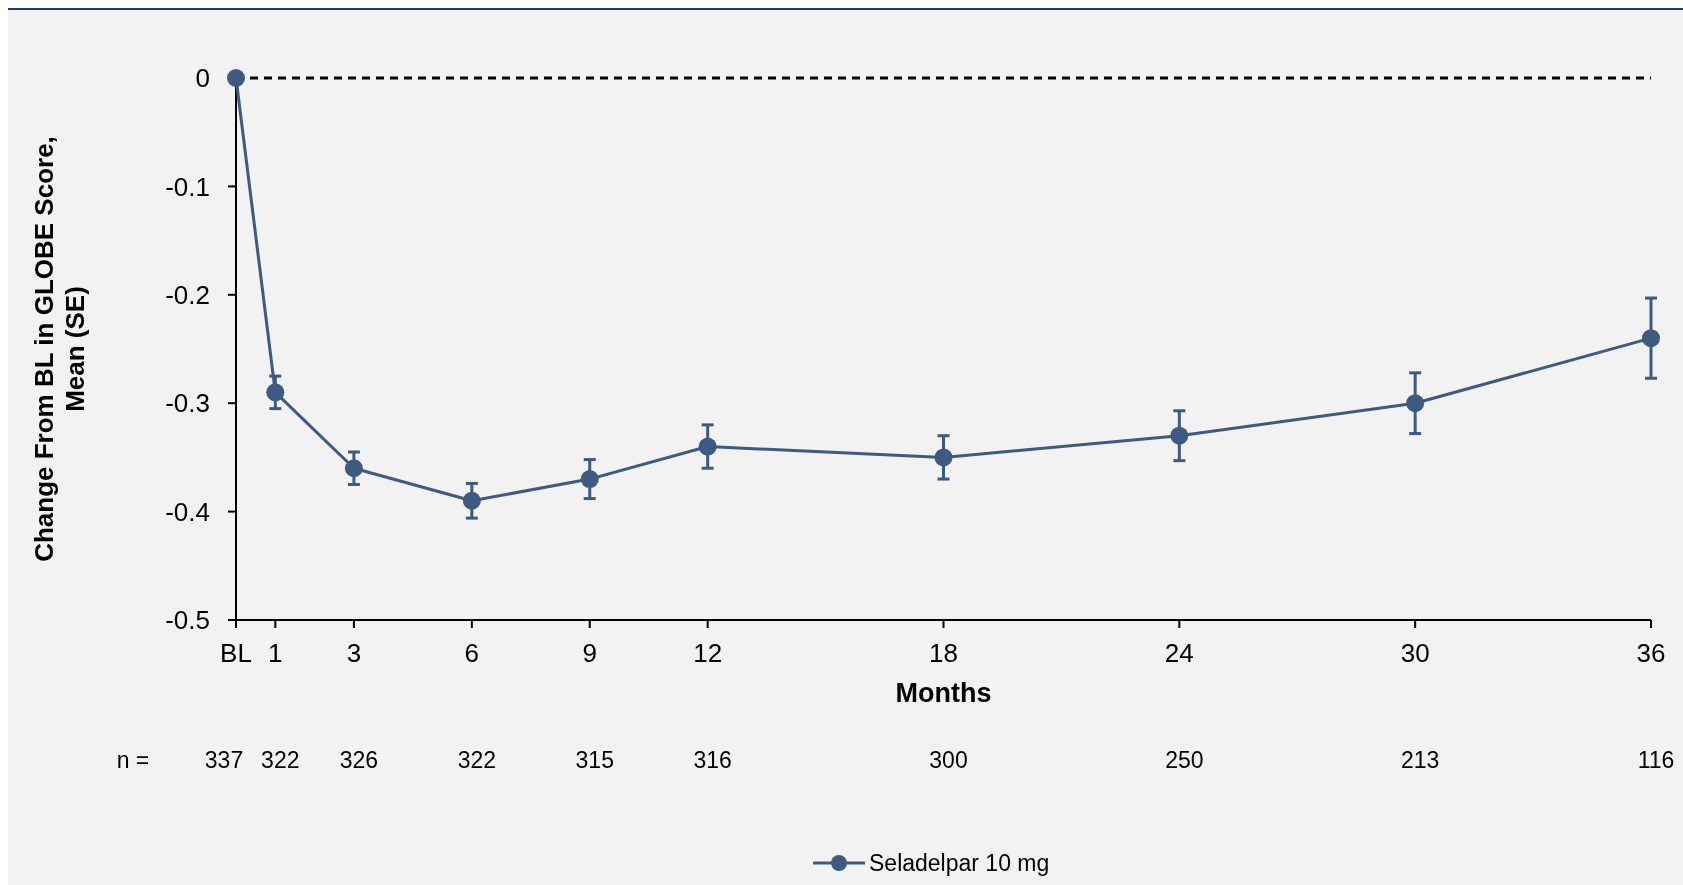  Describe the element at coordinates (187, 186) in the screenshot. I see `y-tick-label: -0.1` at that location.